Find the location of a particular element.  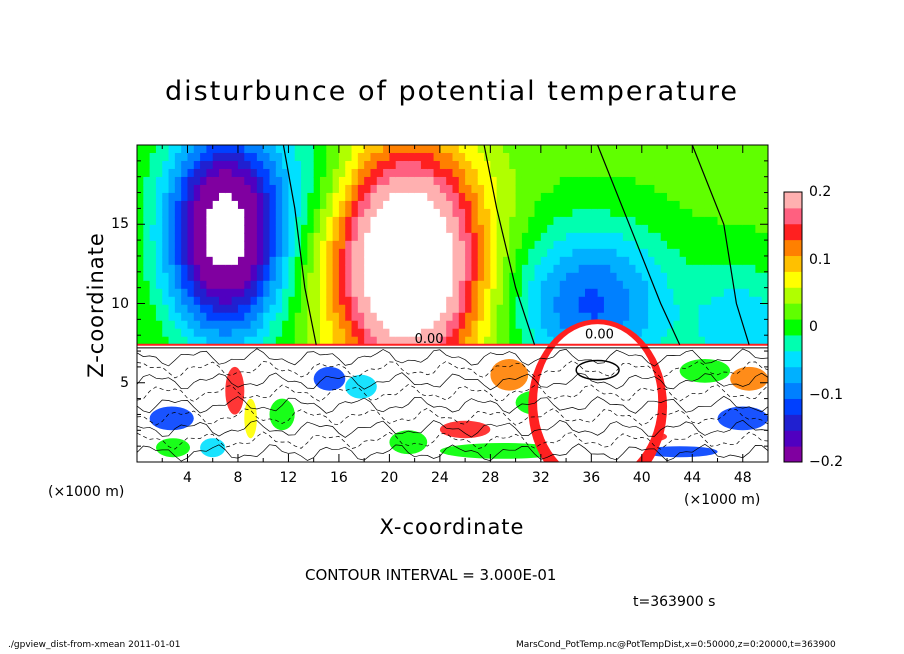

turbulent-band is located at coordinates (329, 378).